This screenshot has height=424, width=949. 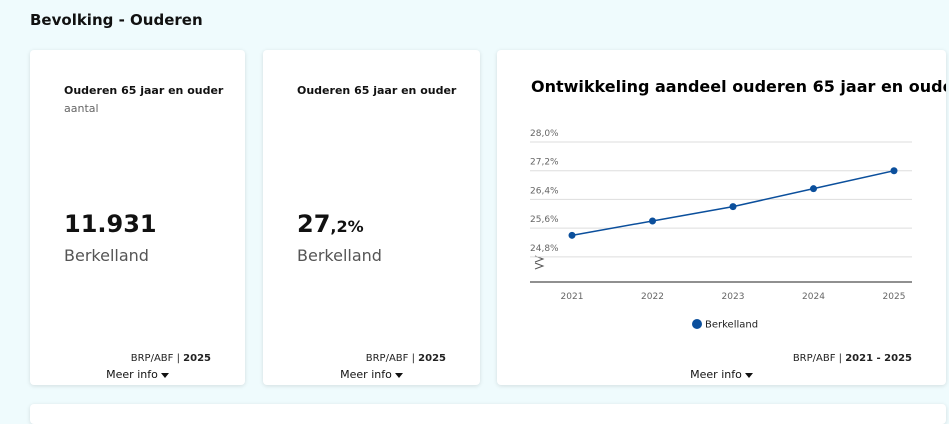 What do you see at coordinates (544, 220) in the screenshot?
I see `y-tick-label: 25,6%` at bounding box center [544, 220].